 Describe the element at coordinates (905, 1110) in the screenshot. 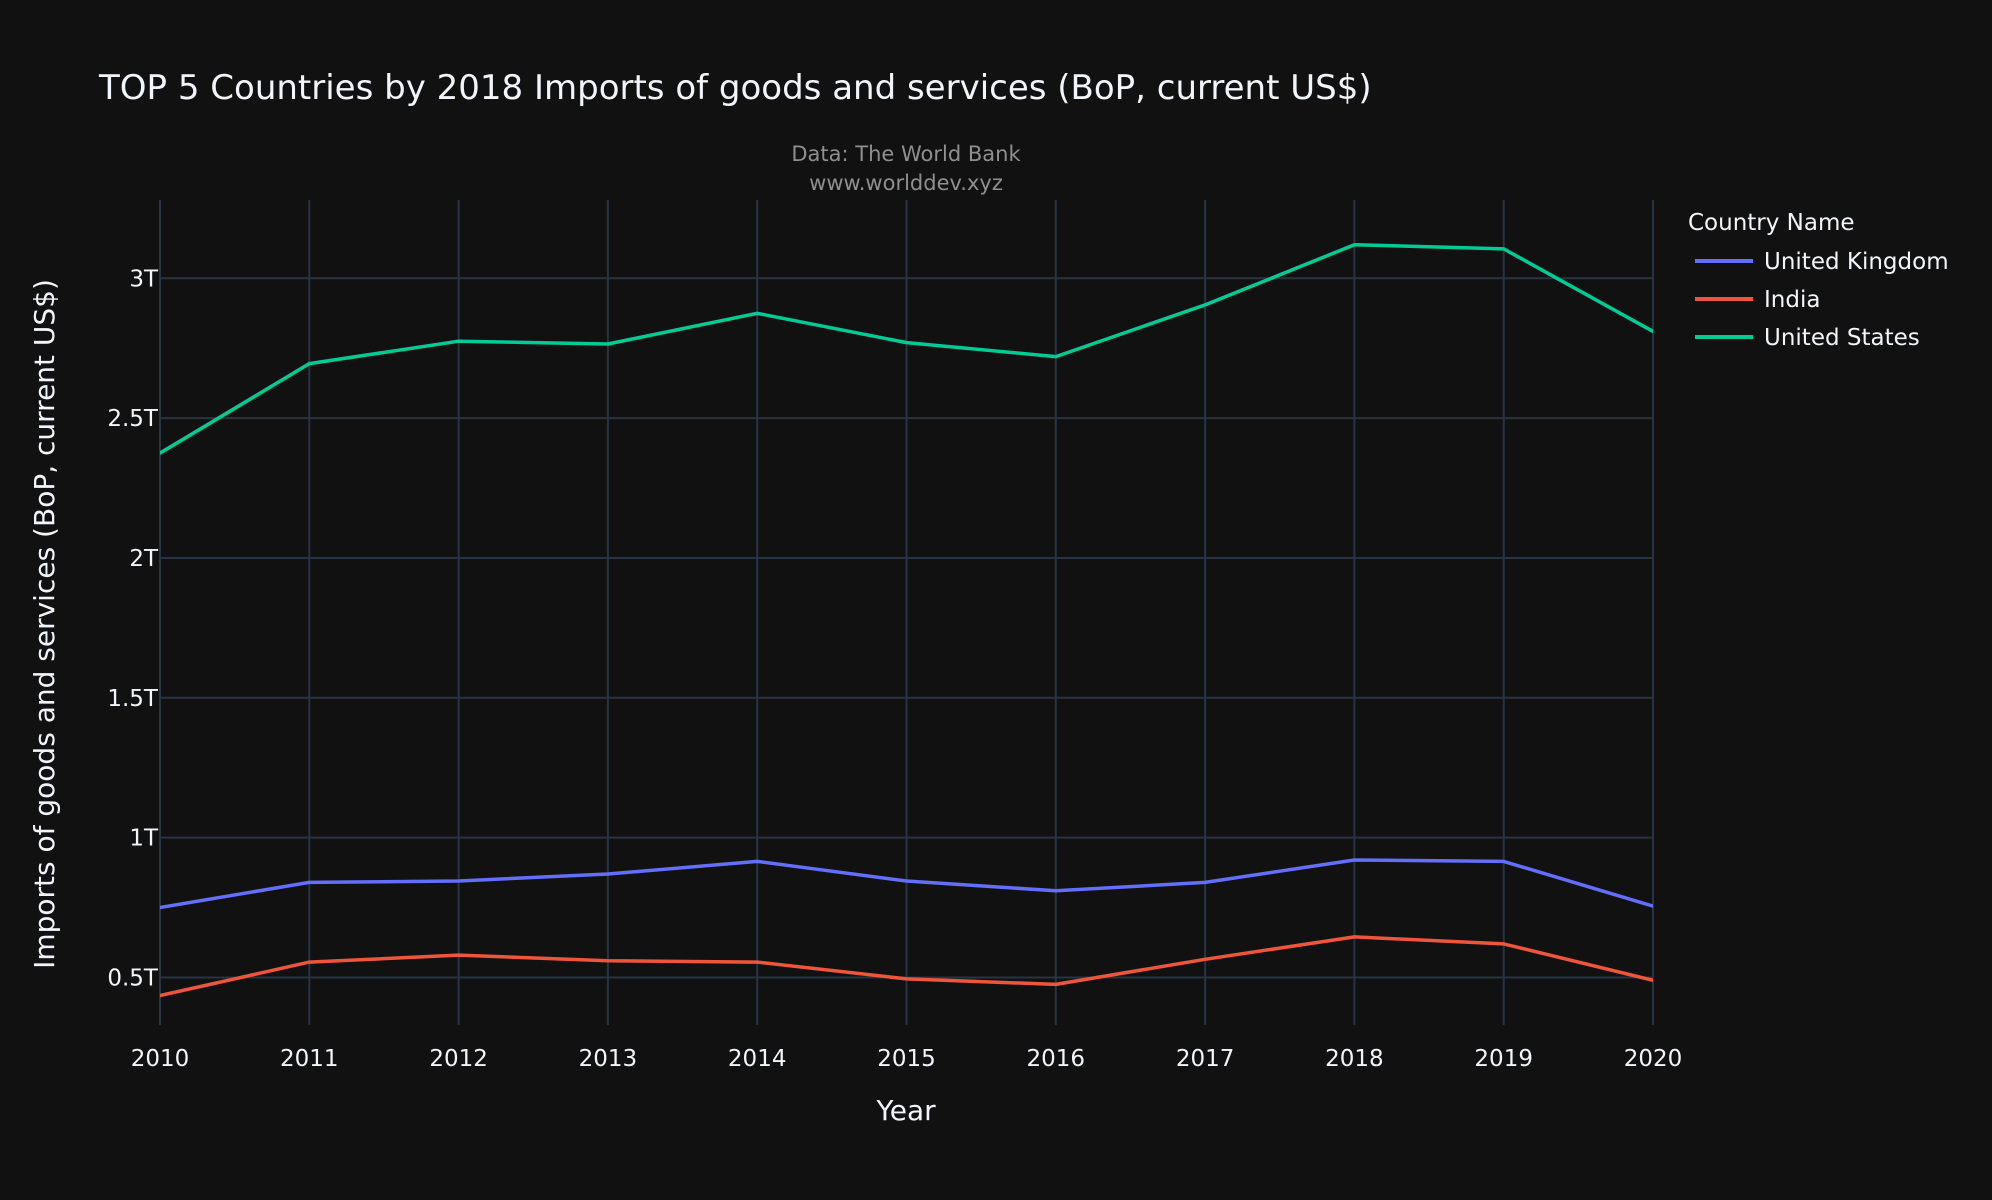

I see `x-axis-title: Year` at that location.